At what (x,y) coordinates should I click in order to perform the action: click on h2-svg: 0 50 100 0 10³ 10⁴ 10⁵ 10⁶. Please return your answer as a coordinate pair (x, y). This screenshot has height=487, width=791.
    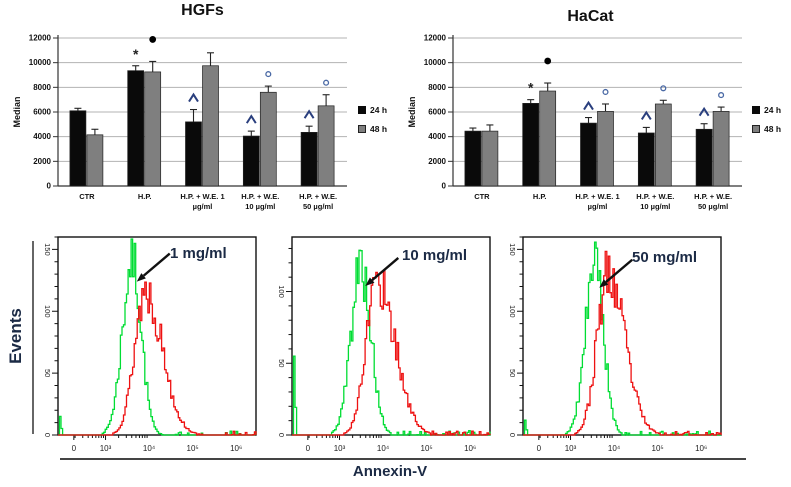
    Looking at the image, I should click on (384, 344).